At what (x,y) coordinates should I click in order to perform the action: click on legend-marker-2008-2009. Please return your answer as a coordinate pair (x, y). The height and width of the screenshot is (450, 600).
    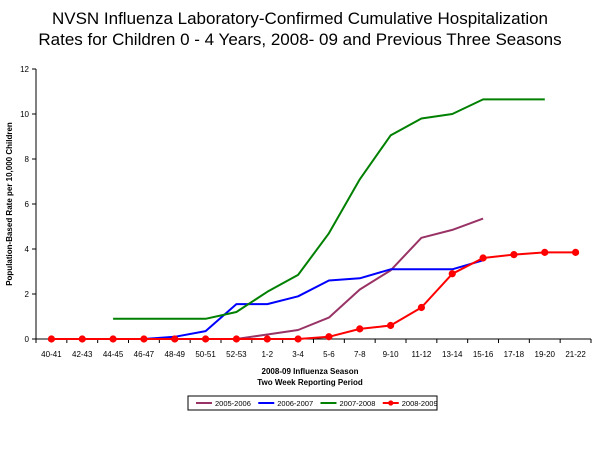
    Looking at the image, I should click on (391, 403).